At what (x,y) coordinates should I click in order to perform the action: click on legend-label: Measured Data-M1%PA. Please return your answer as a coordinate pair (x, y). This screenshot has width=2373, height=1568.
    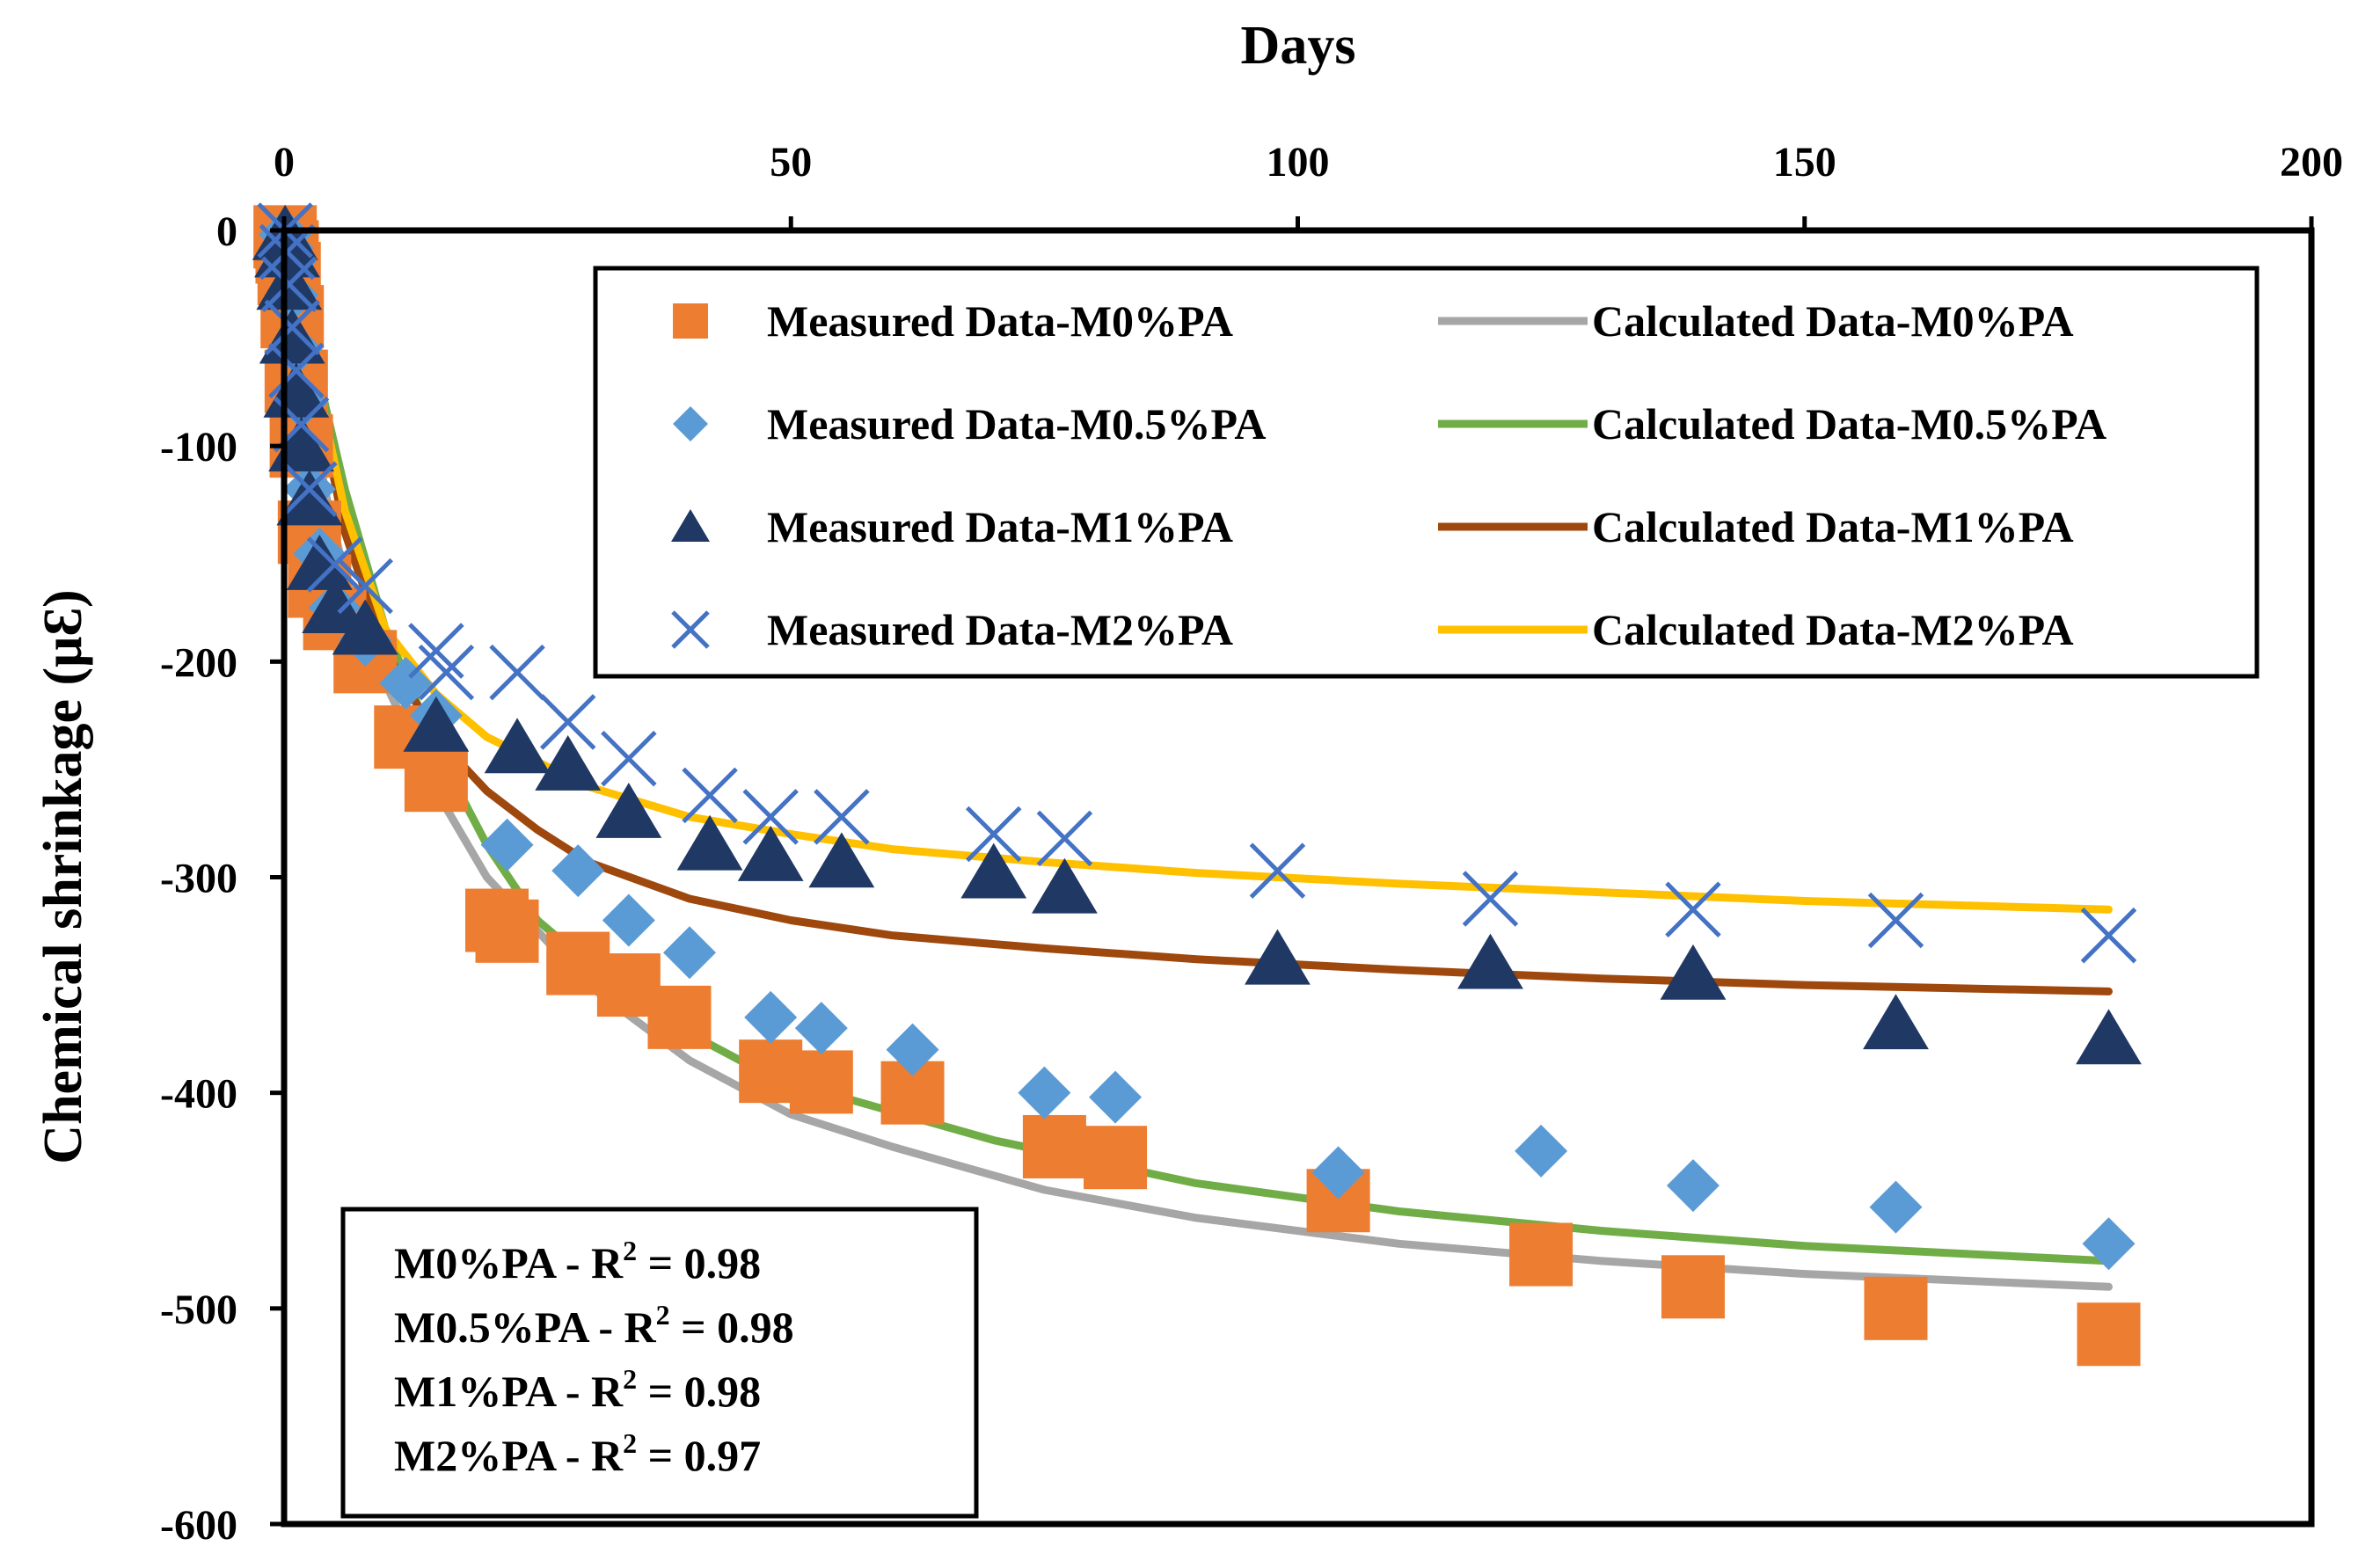
    Looking at the image, I should click on (1000, 526).